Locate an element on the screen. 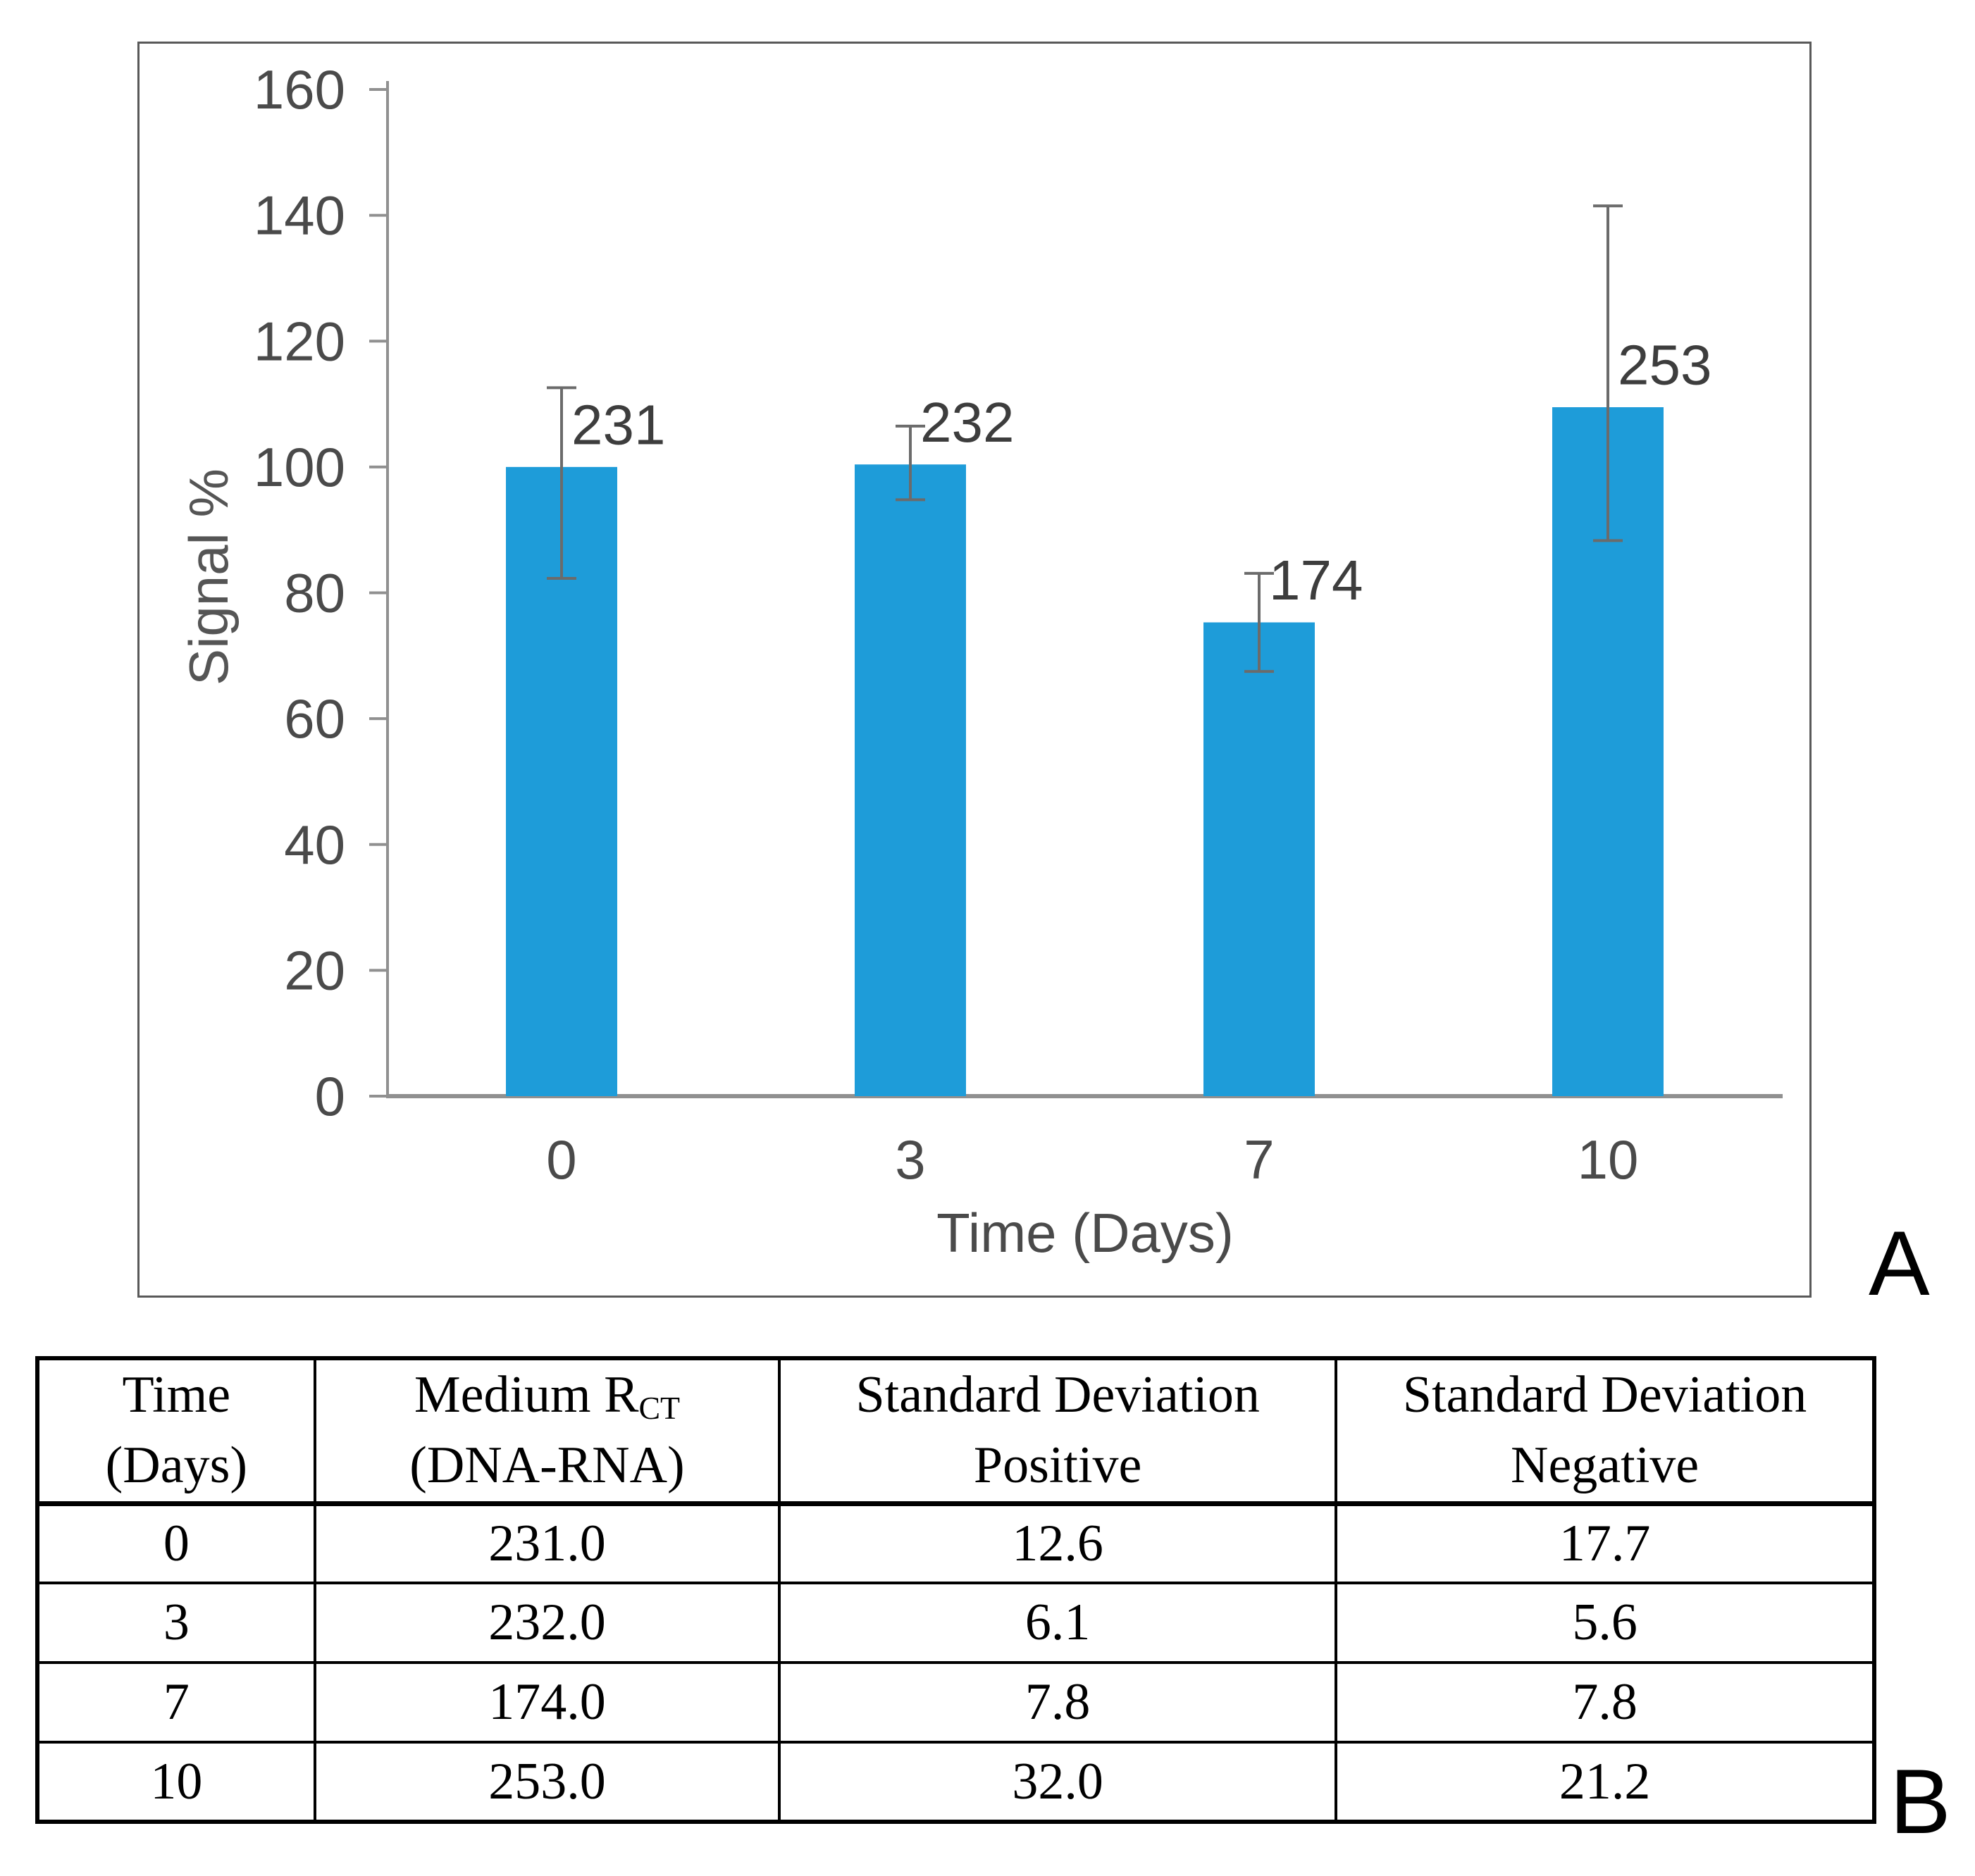 Image resolution: width=1975 pixels, height=1876 pixels. table-cell: 17.7 is located at coordinates (1606, 1543).